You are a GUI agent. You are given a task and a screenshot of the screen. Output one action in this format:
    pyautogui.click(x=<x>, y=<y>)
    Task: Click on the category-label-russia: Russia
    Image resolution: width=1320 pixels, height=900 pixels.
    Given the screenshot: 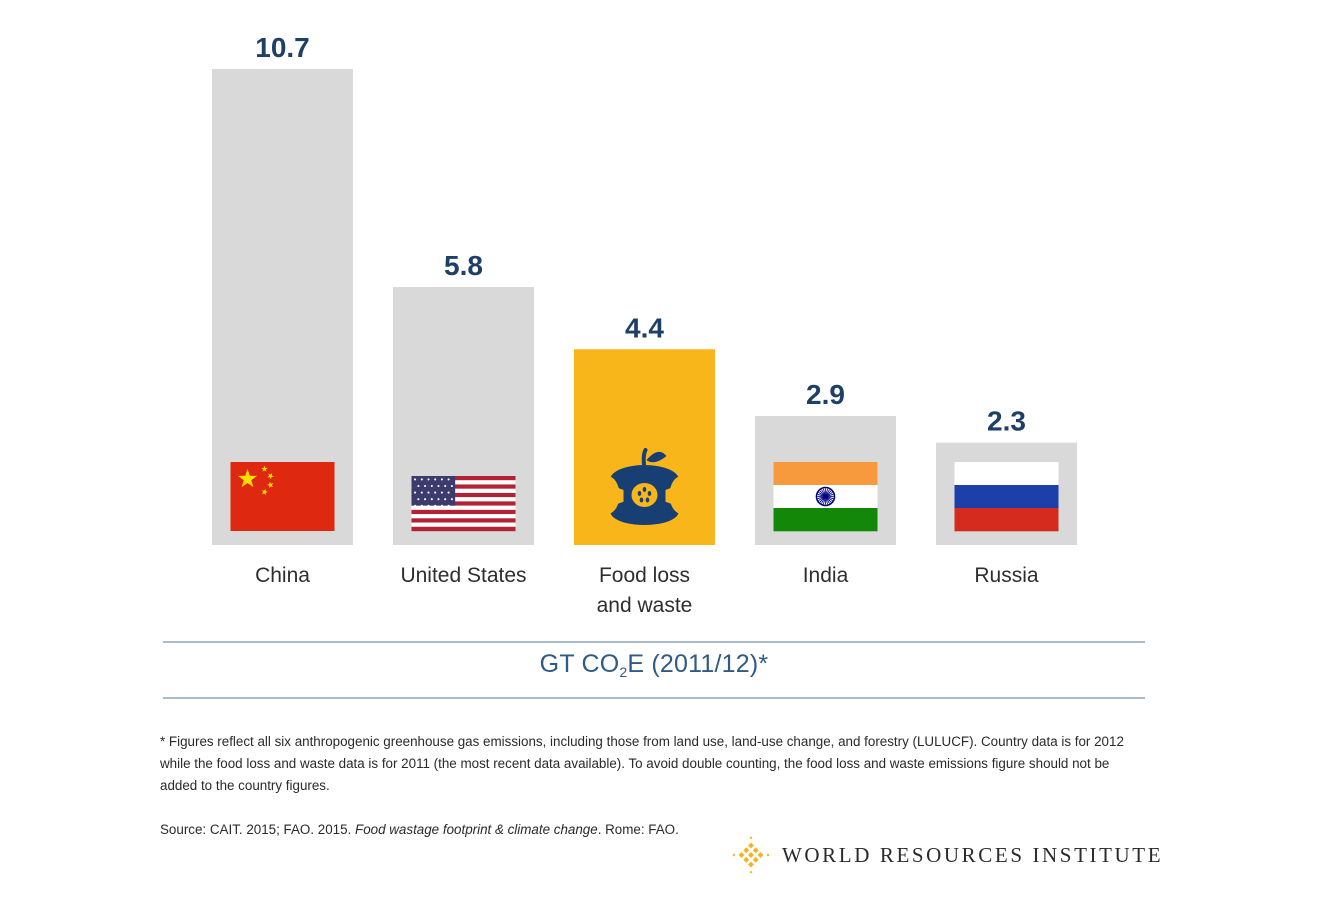 What is the action you would take?
    pyautogui.click(x=1006, y=575)
    